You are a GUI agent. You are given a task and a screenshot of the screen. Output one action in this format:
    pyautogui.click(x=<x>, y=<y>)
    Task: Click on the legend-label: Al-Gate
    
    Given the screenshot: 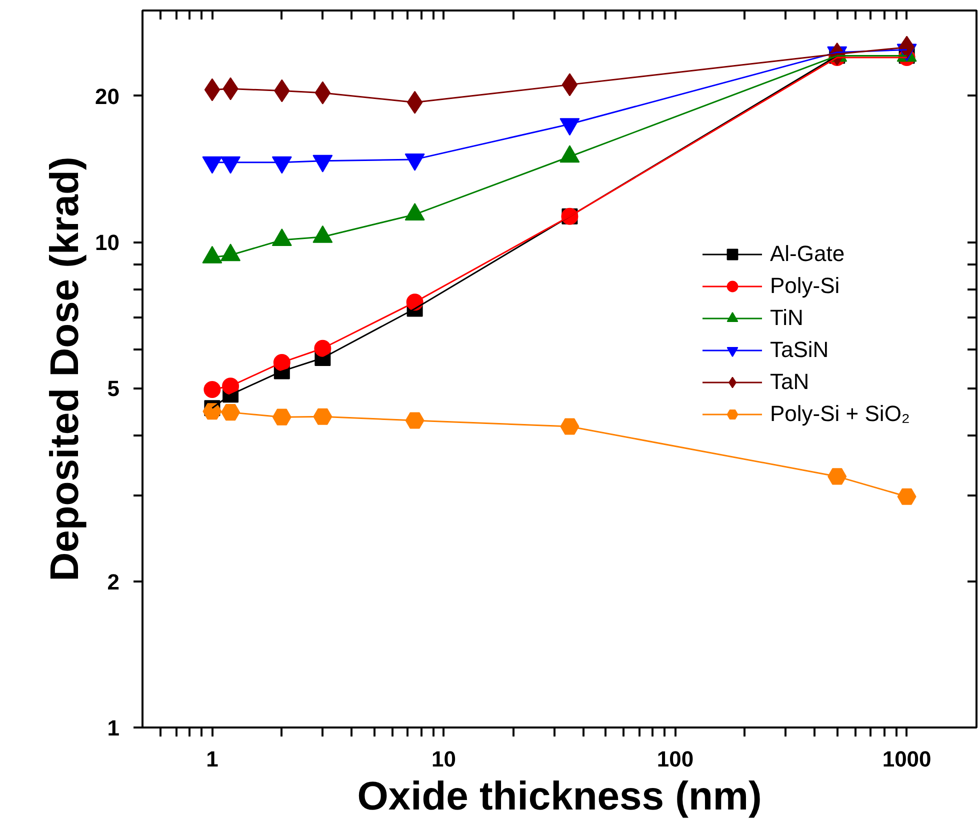 What is the action you would take?
    pyautogui.click(x=807, y=254)
    